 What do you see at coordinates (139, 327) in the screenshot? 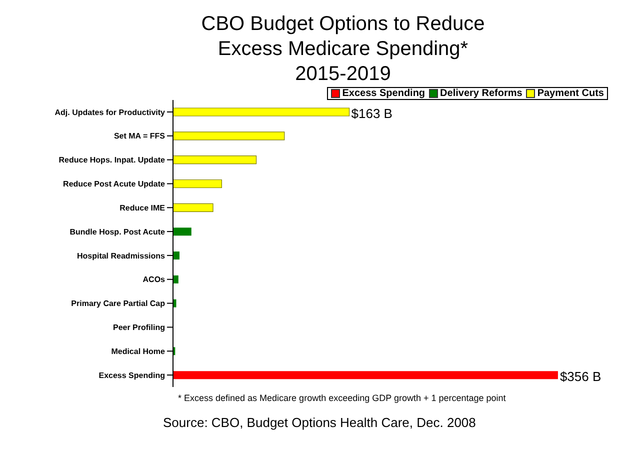
I see `y-tick-label: Peer Profiling` at bounding box center [139, 327].